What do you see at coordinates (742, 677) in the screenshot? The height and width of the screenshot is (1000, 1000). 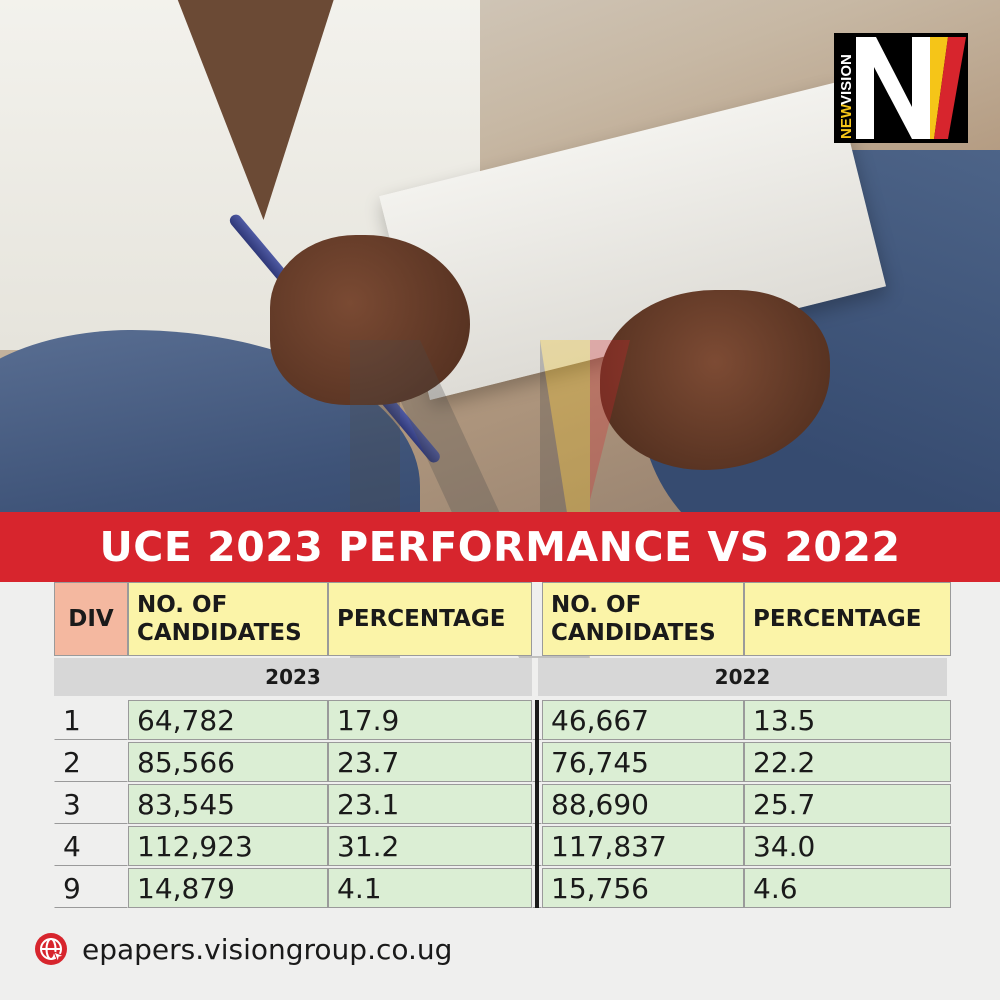 I see `year-label-2022: 2022` at bounding box center [742, 677].